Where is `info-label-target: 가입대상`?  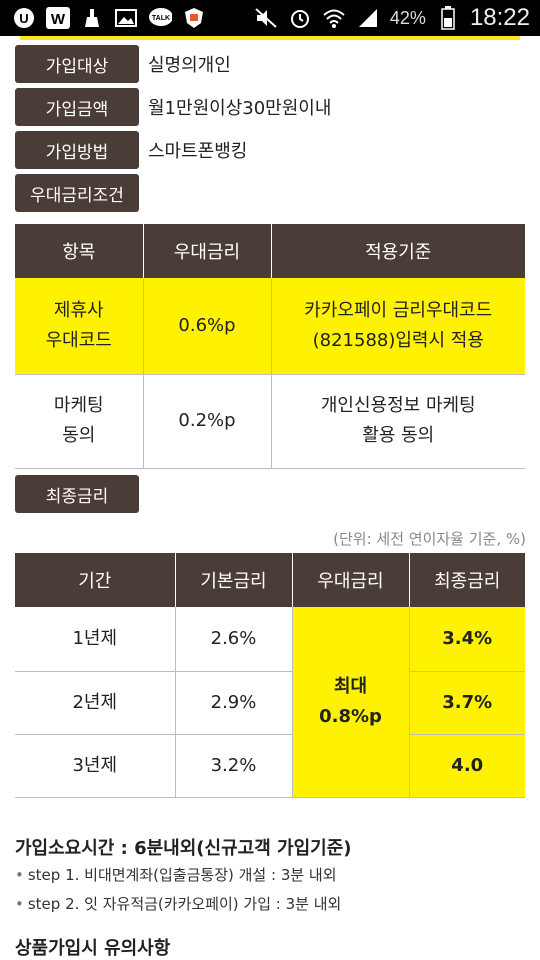
info-label-target: 가입대상 is located at coordinates (77, 64).